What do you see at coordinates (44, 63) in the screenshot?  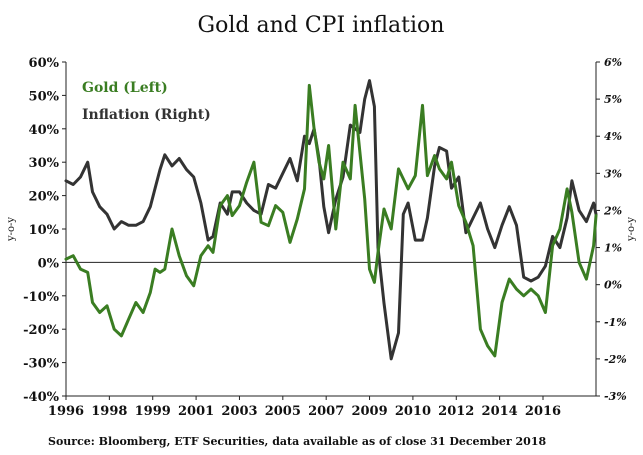 I see `left-tick-label: 60%` at bounding box center [44, 63].